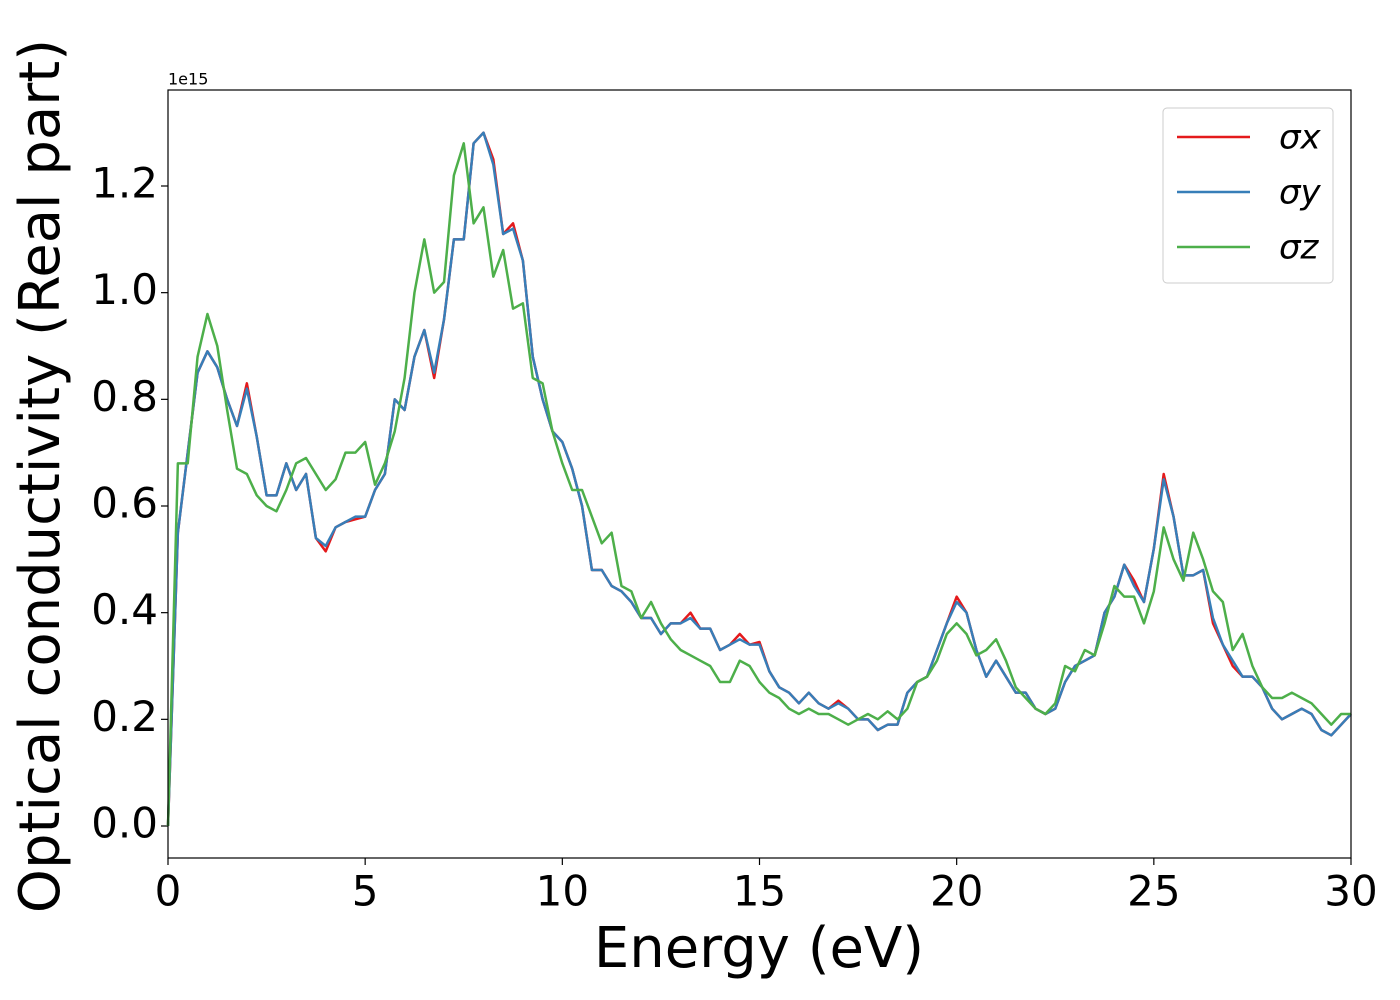 Image resolution: width=1400 pixels, height=1000 pixels. Describe the element at coordinates (124, 396) in the screenshot. I see `y-tick-label: 0.8` at that location.